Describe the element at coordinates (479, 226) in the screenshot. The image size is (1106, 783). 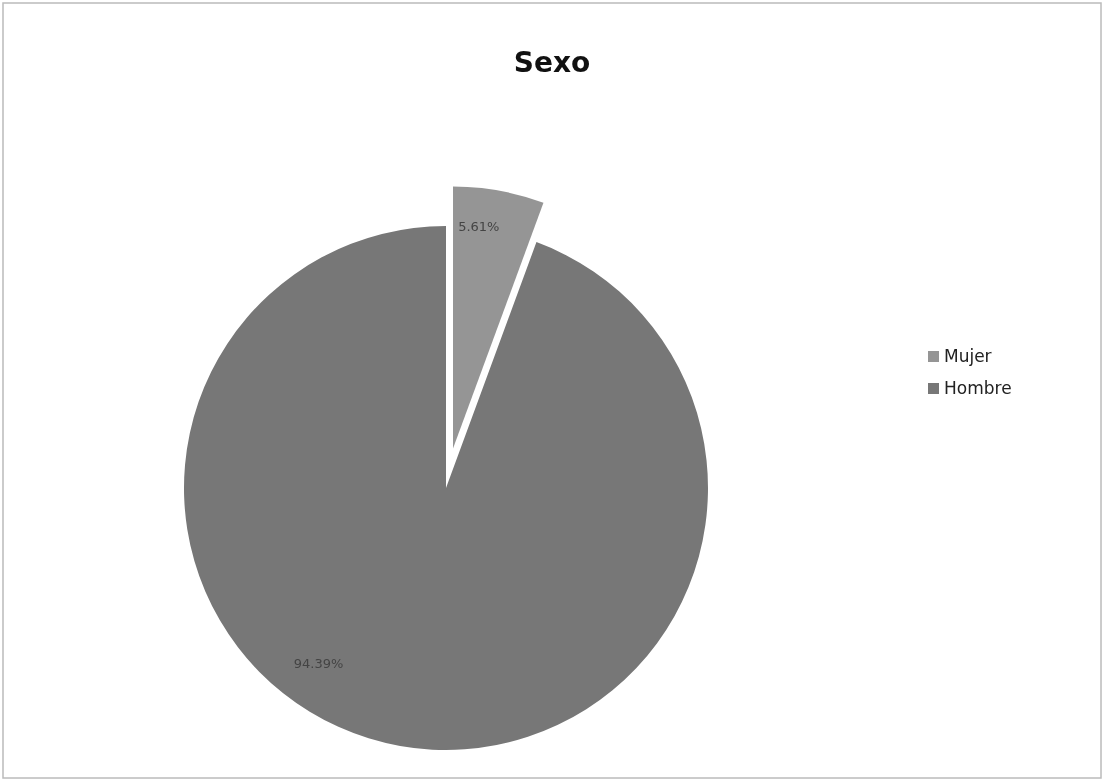
I see `data-label: 5.61%` at that location.